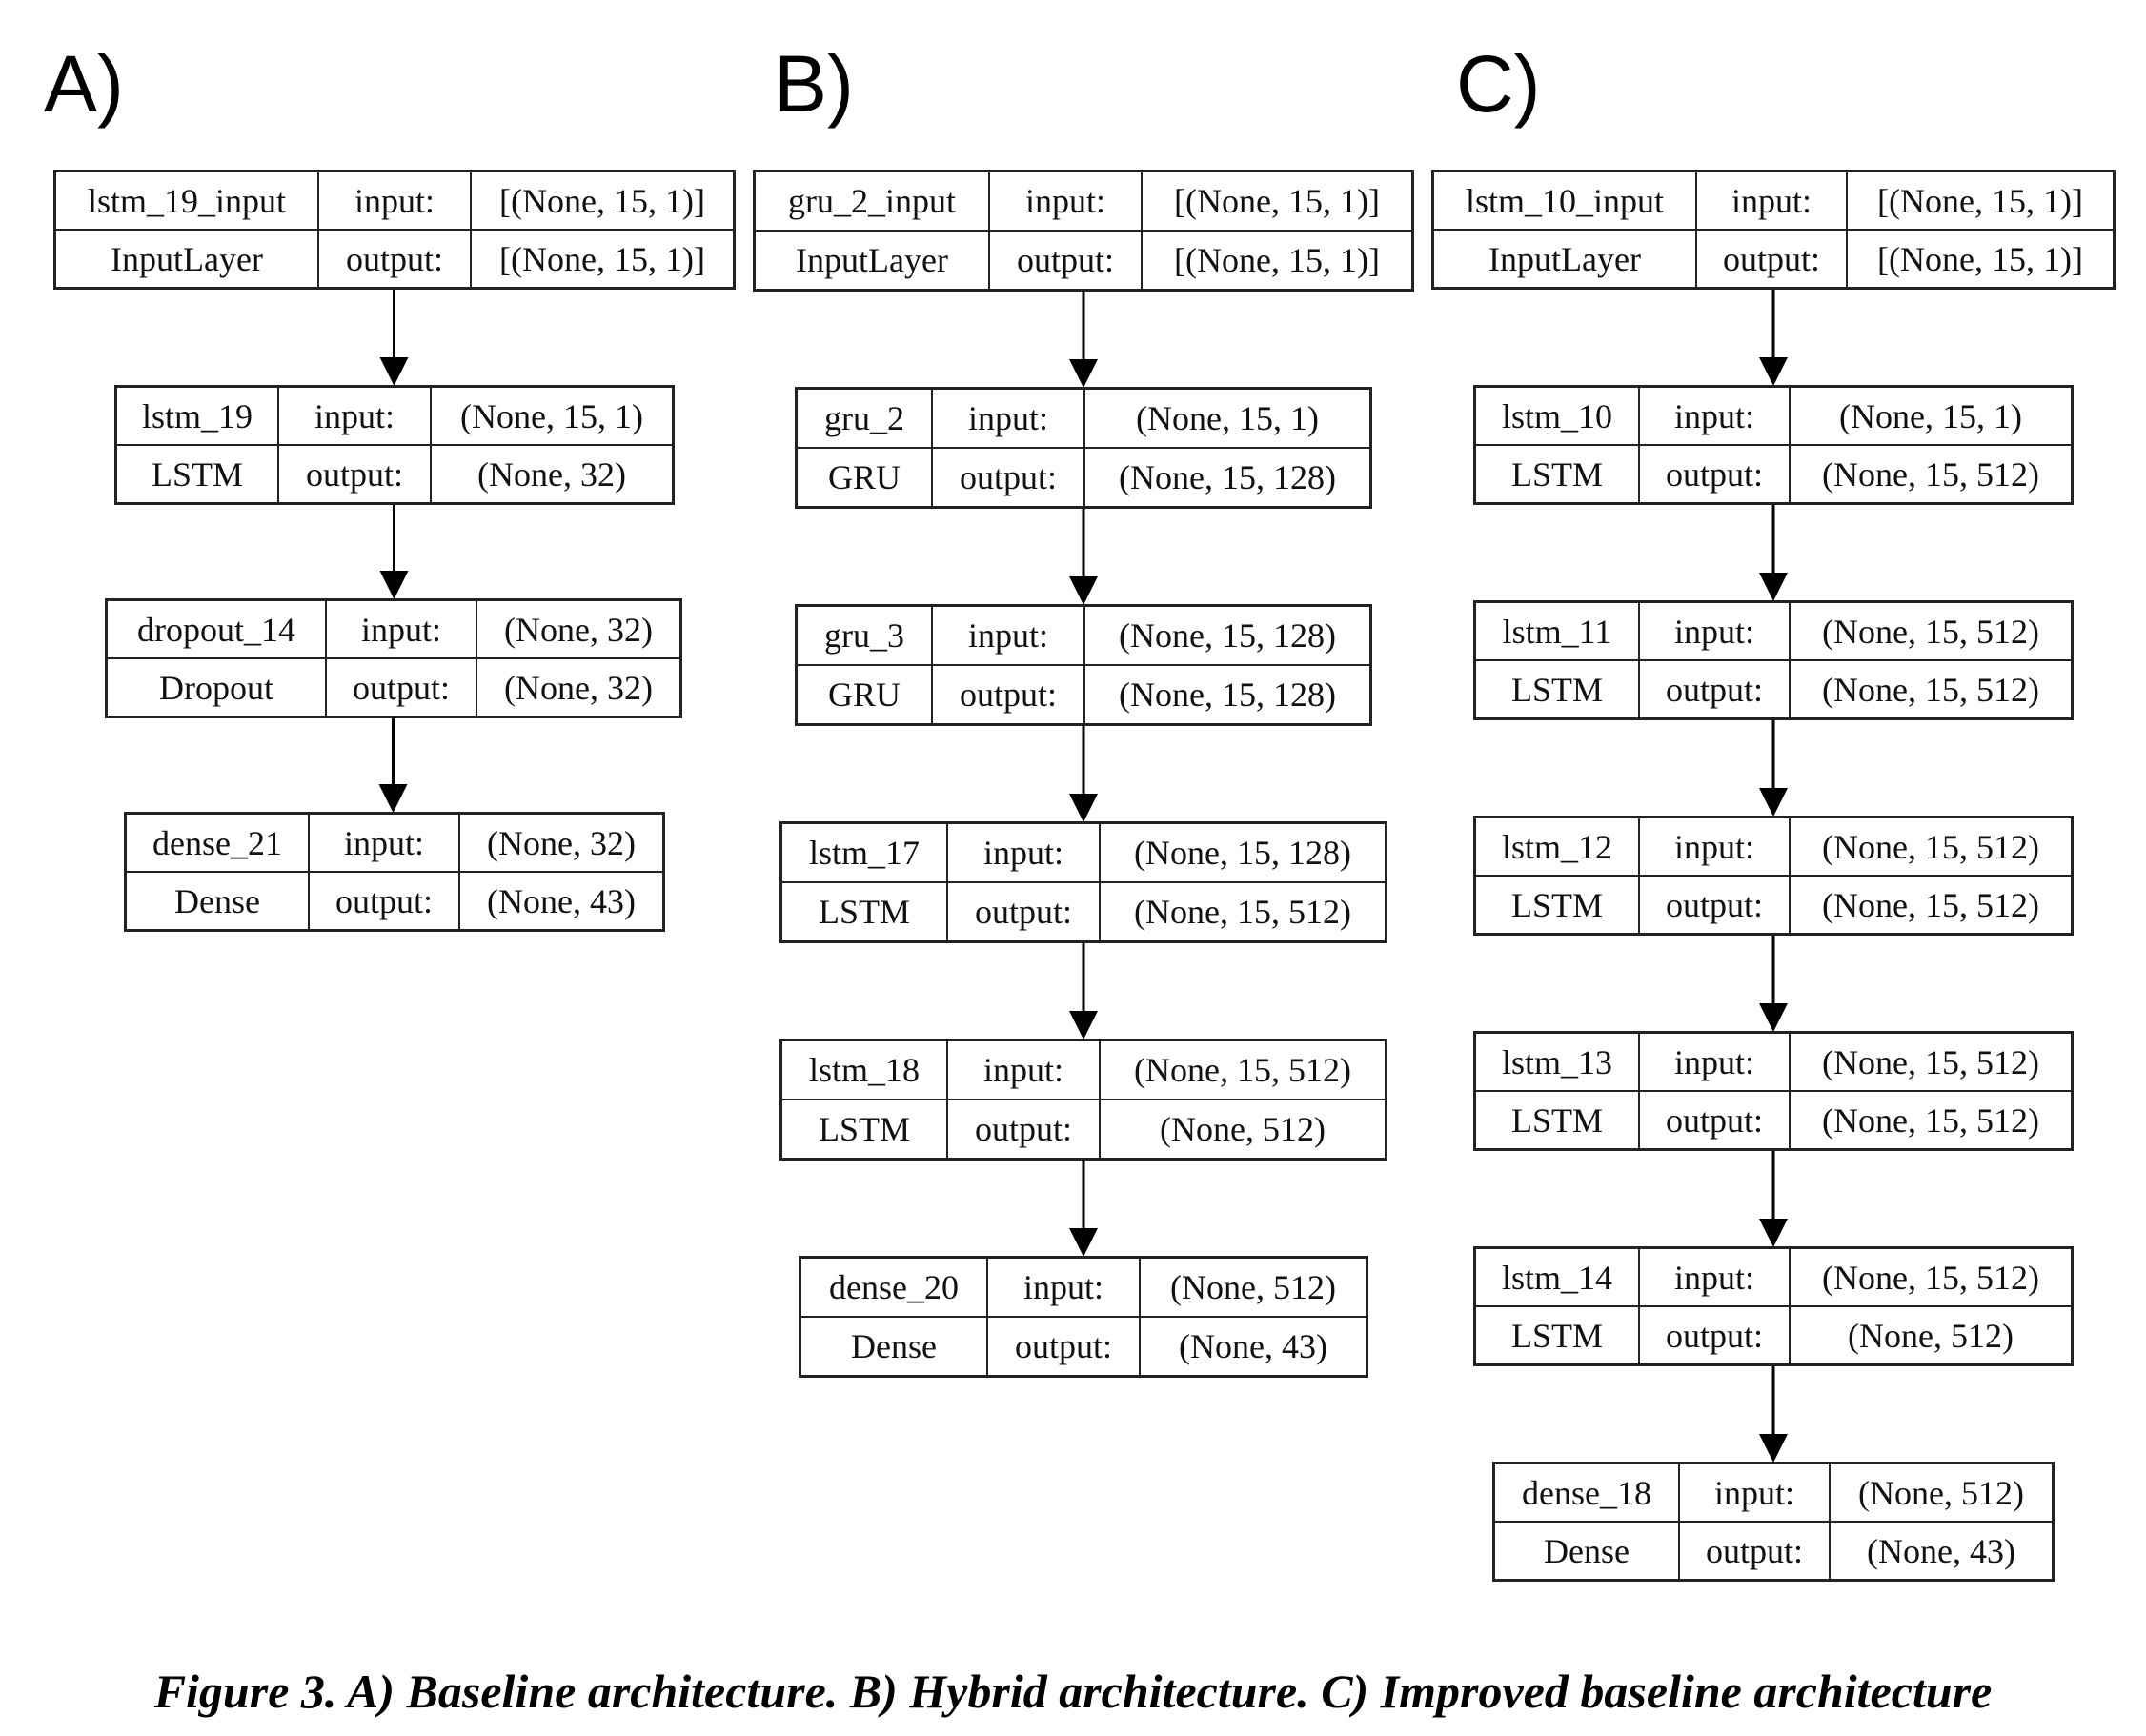 The width and height of the screenshot is (2146, 1736). Describe the element at coordinates (1558, 1278) in the screenshot. I see `layer-name: lstm_14` at that location.